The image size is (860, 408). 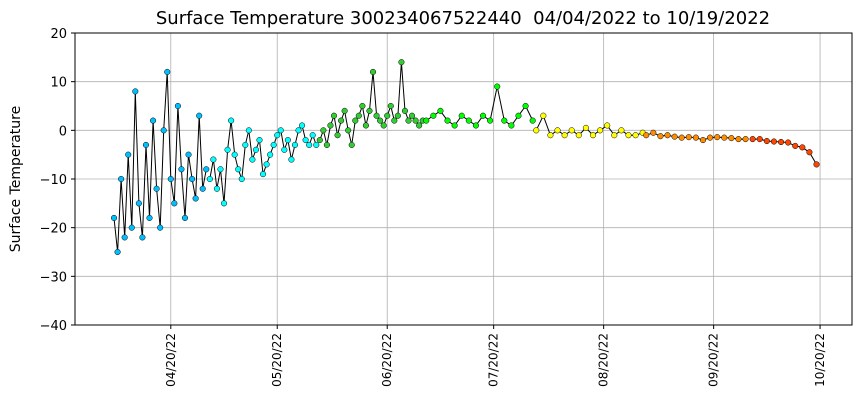 What do you see at coordinates (277, 360) in the screenshot?
I see `x-tick-label: 05/20/22` at bounding box center [277, 360].